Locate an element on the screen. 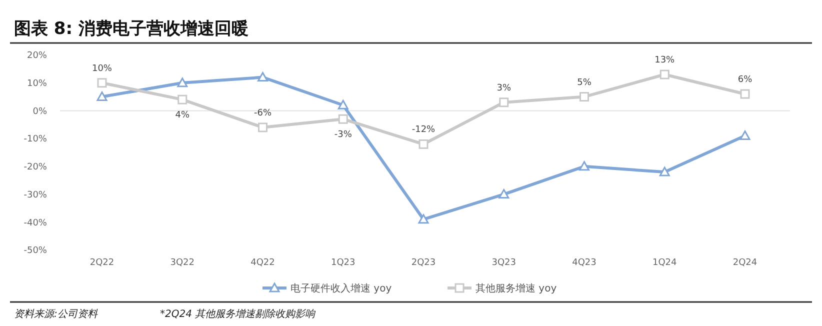 This screenshot has width=822, height=326. x-tick-label: 3Q23 is located at coordinates (504, 263).